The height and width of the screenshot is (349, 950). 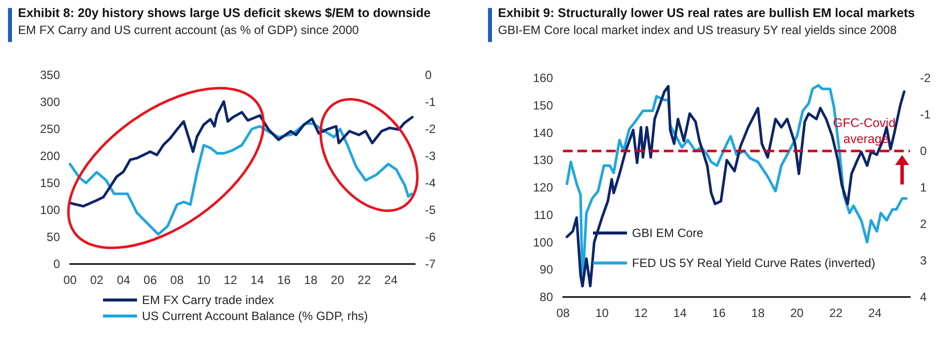 What do you see at coordinates (547, 297) in the screenshot?
I see `y-tick-label: 80` at bounding box center [547, 297].